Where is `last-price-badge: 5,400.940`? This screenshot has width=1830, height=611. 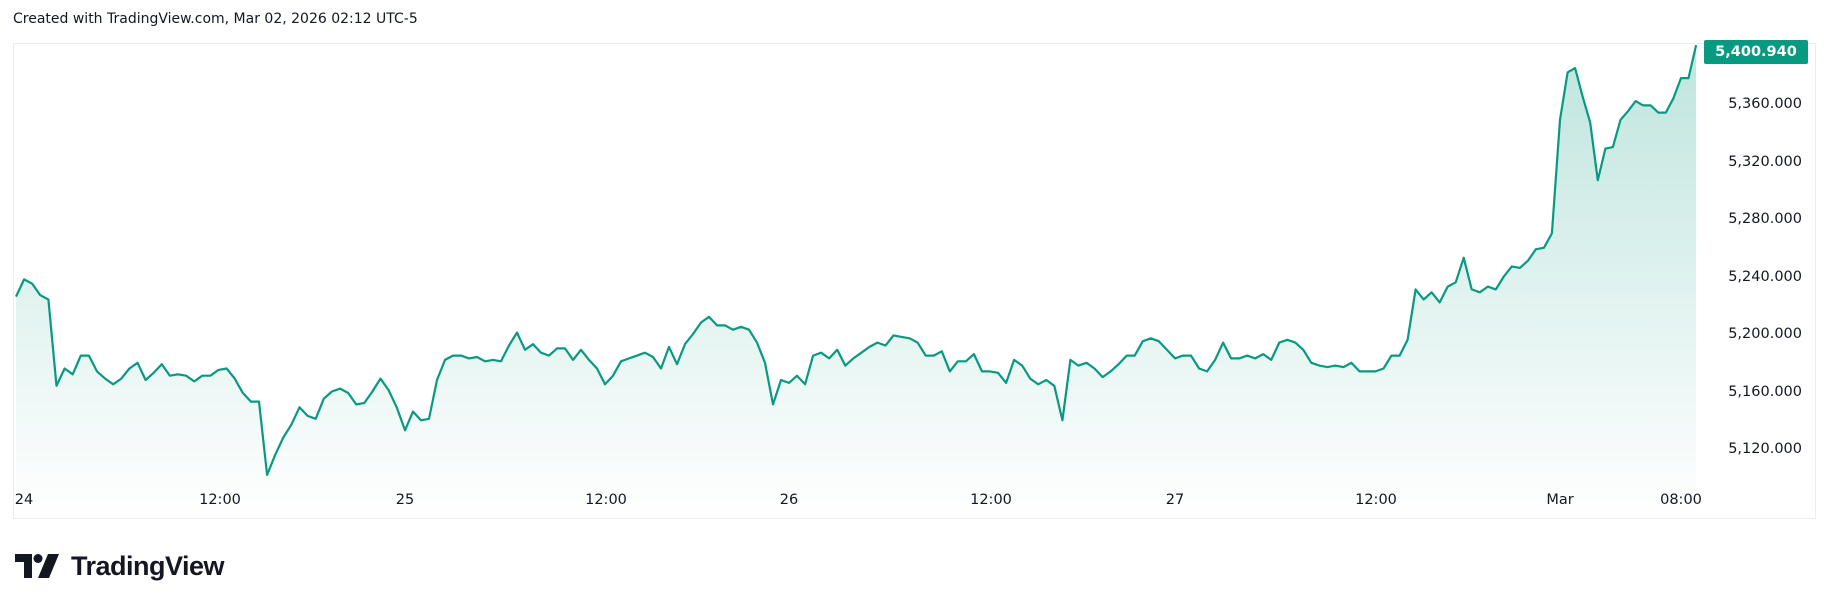
last-price-badge: 5,400.940 is located at coordinates (1756, 52).